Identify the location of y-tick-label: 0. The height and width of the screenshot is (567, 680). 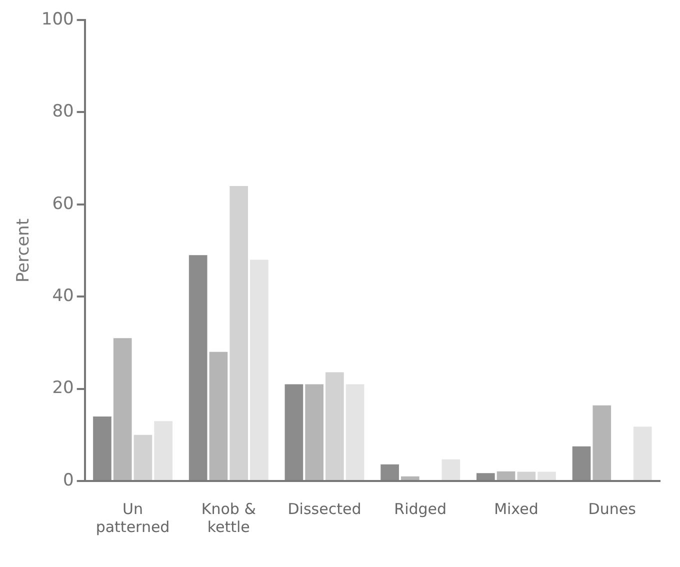
(68, 480).